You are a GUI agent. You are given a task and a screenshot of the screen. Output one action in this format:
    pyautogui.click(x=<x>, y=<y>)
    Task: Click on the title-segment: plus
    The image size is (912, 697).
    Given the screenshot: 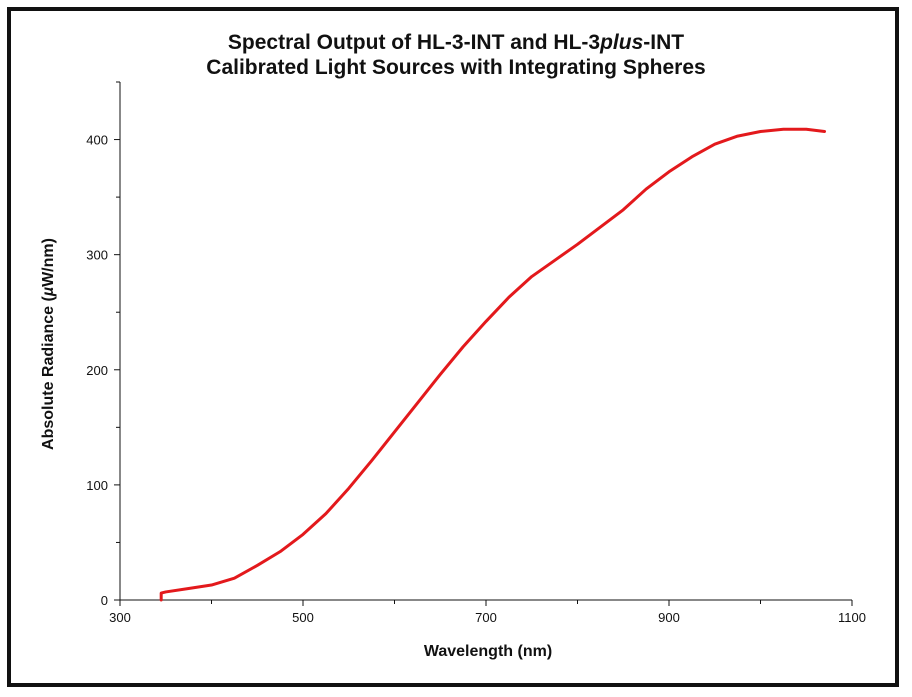 What is the action you would take?
    pyautogui.click(x=622, y=42)
    